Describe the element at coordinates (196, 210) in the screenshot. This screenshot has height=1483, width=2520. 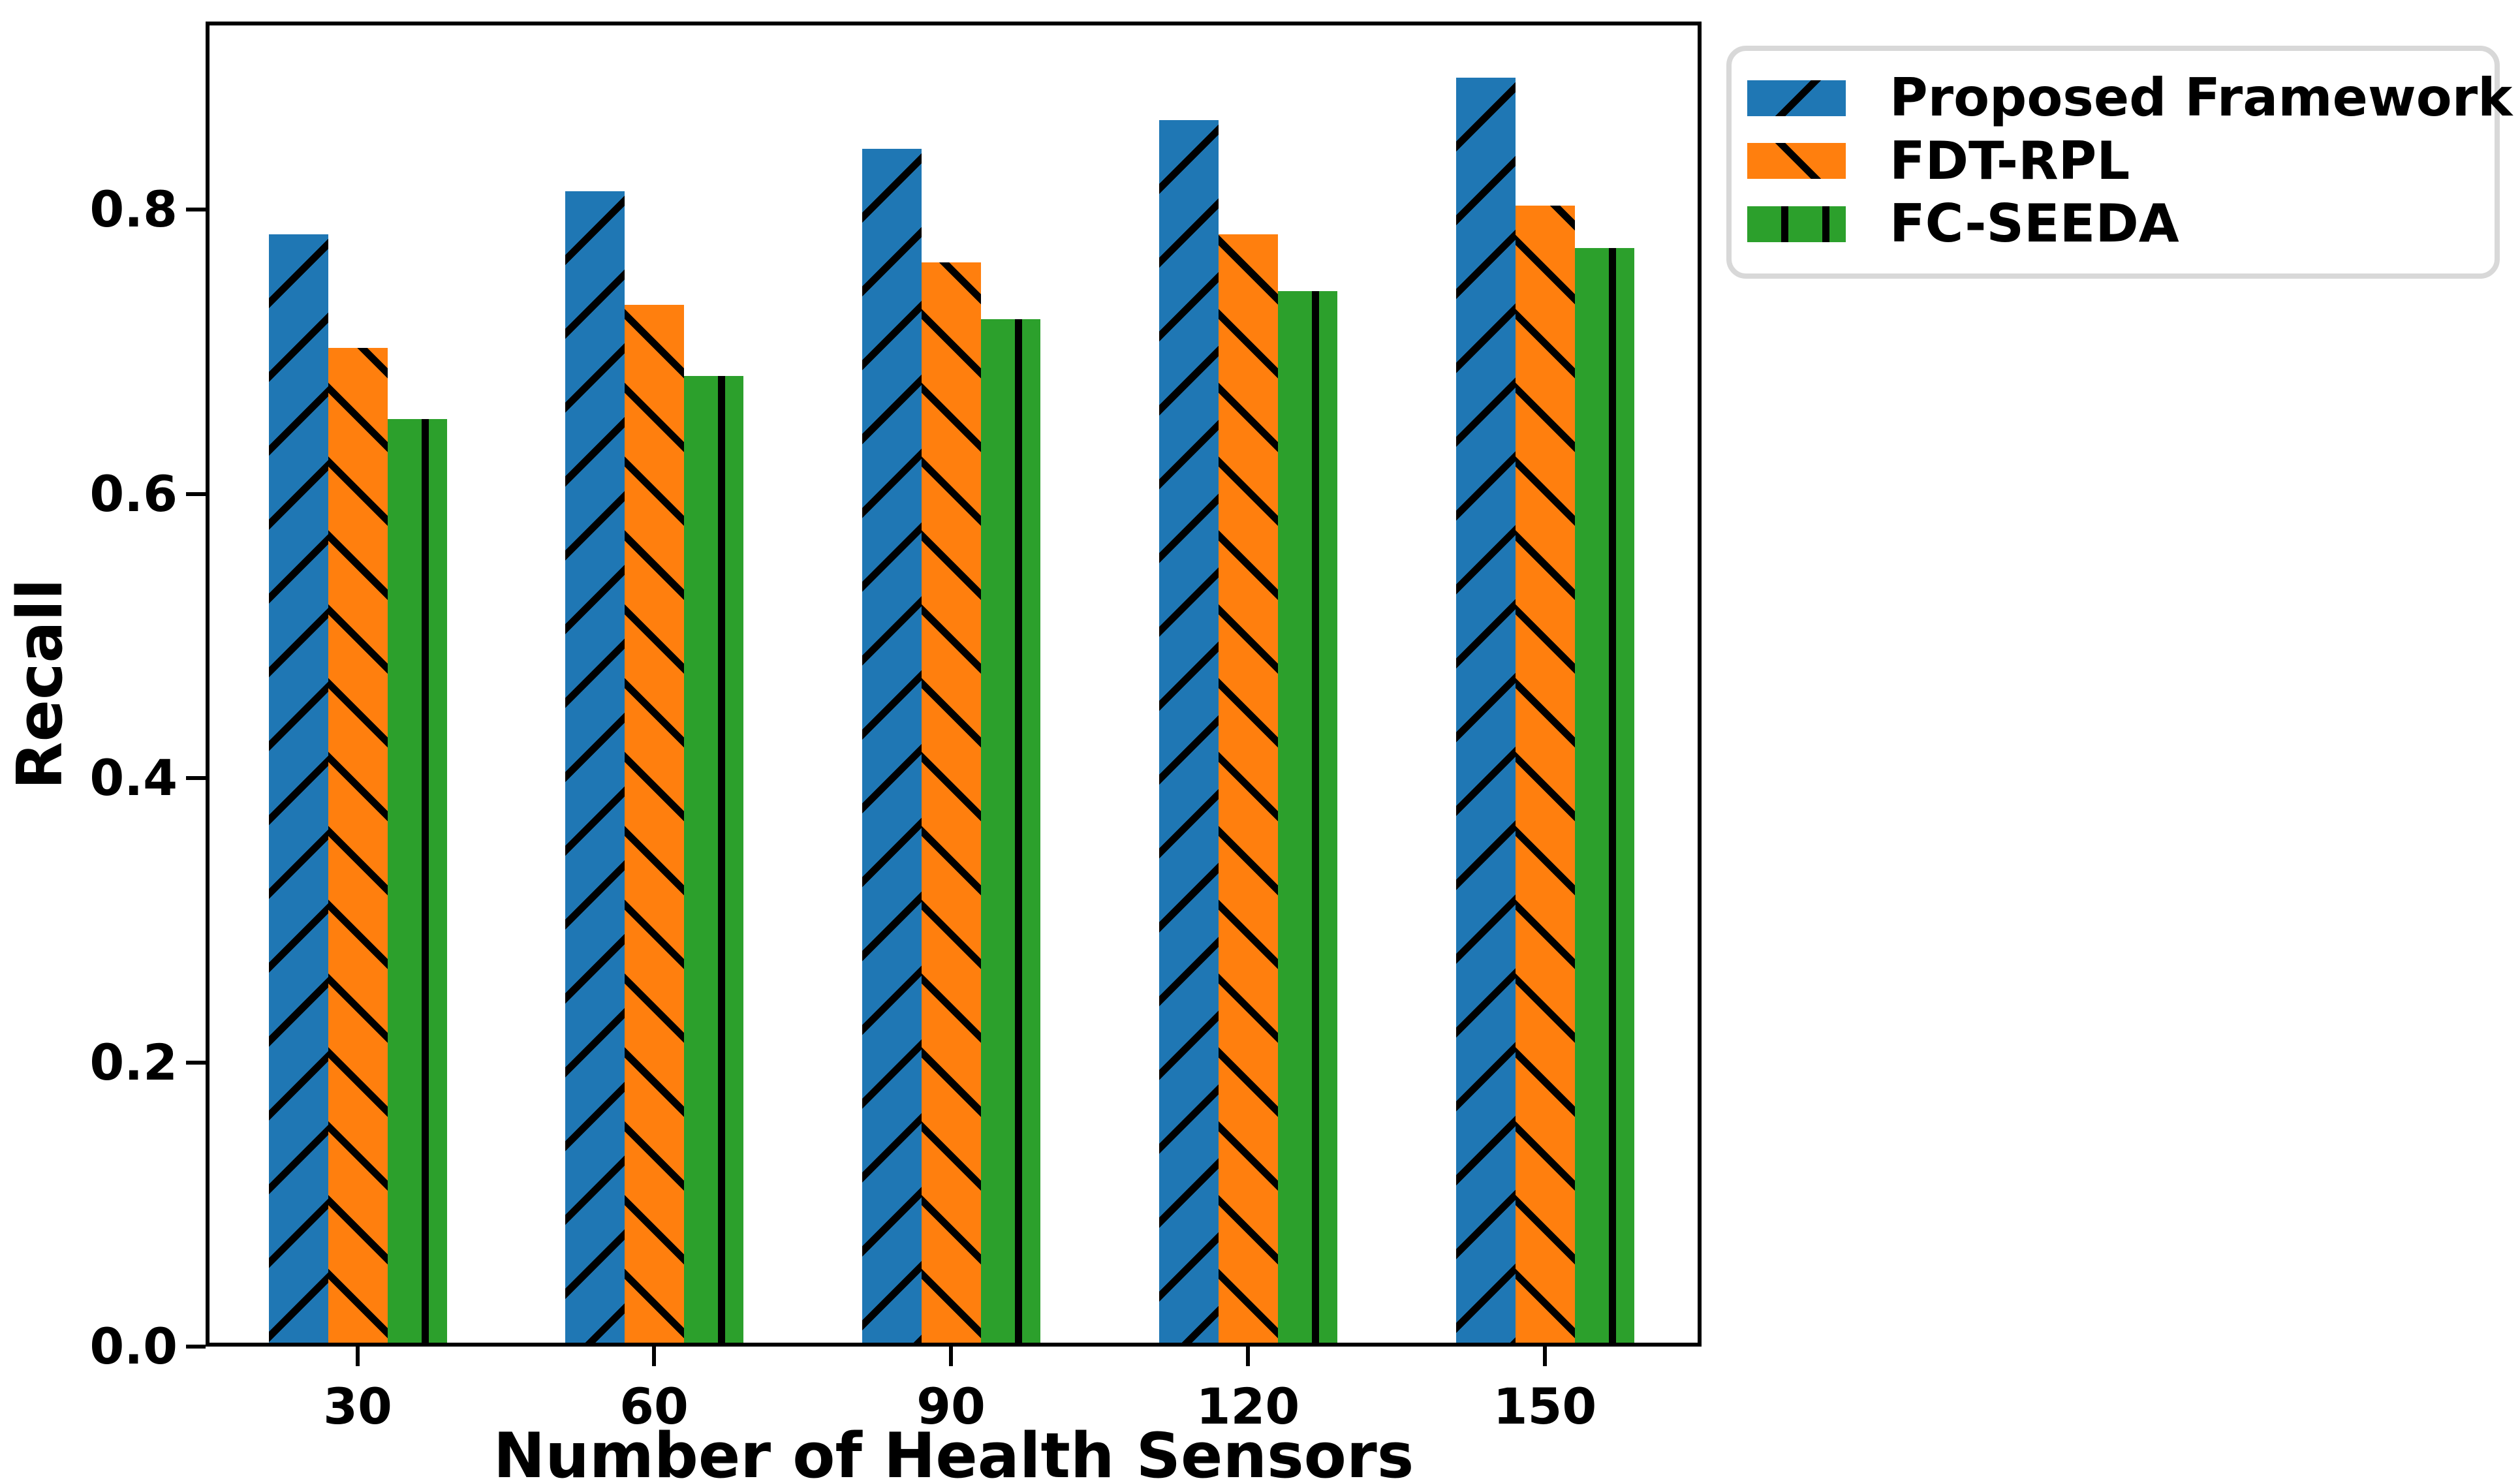
I see `y-tick-mark-0.8` at that location.